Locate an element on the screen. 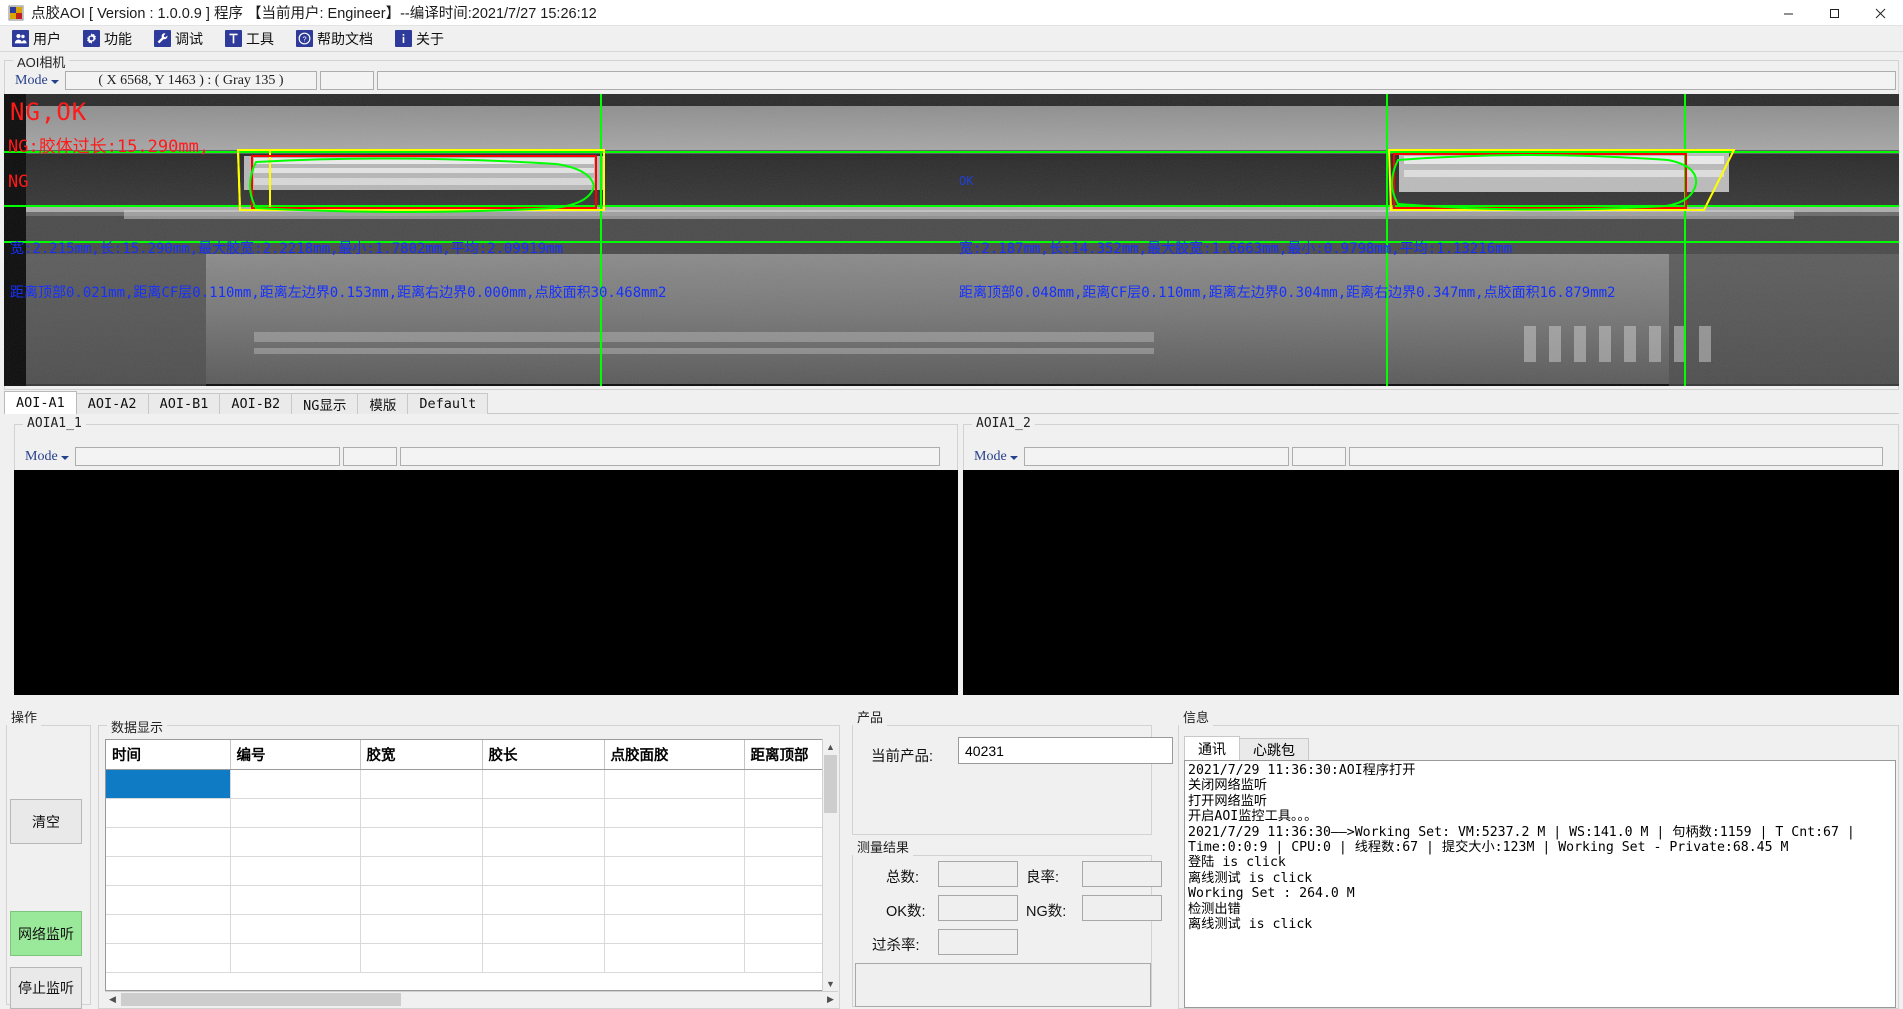  help-icon: ? is located at coordinates (304, 38).